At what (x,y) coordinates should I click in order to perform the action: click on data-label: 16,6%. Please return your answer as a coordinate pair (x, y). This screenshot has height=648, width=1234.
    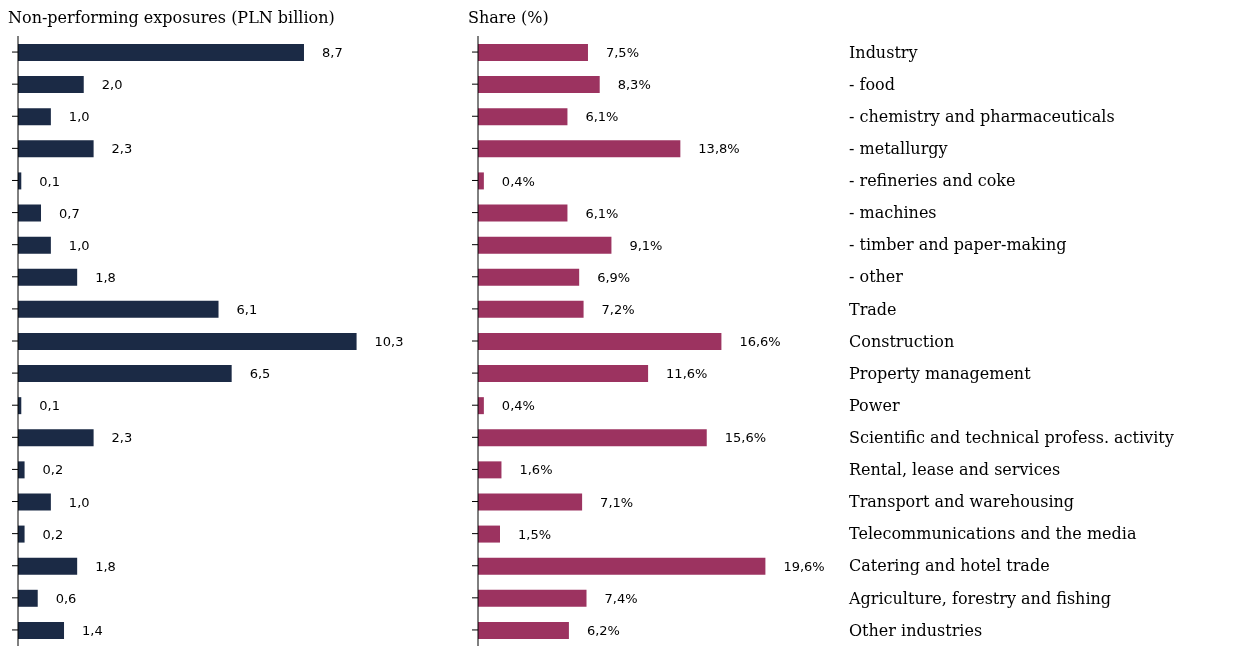
    Looking at the image, I should click on (760, 342).